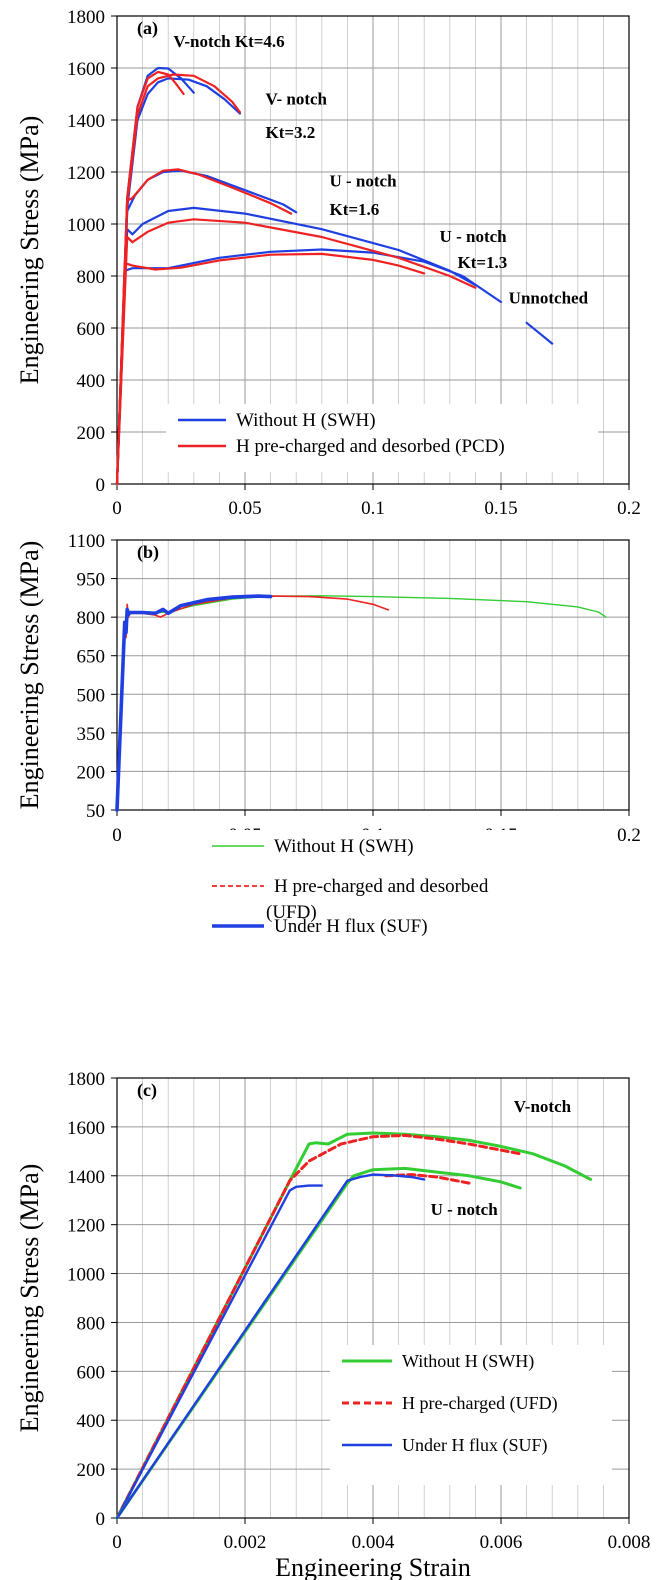 Image resolution: width=667 pixels, height=1580 pixels. What do you see at coordinates (482, 262) in the screenshot?
I see `annotation-label: Kt=1.3` at bounding box center [482, 262].